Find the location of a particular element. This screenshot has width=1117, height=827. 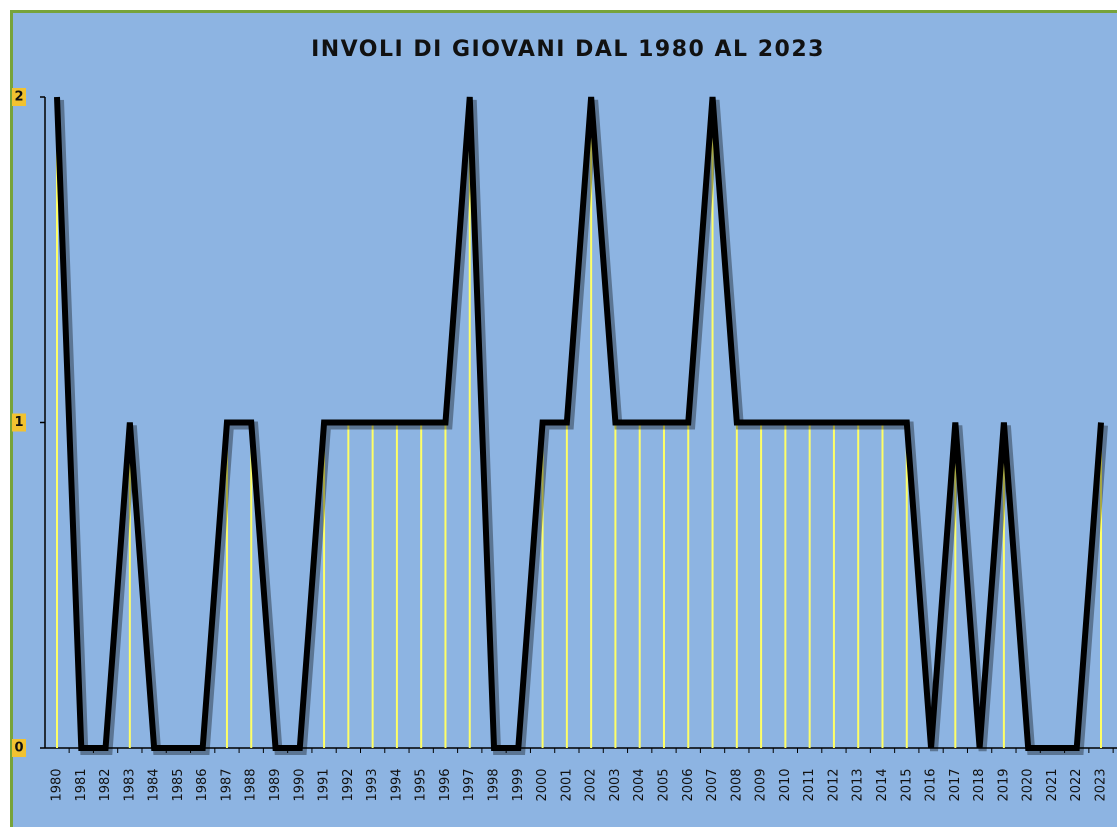

x-tick-label: 2011 is located at coordinates (809, 784).